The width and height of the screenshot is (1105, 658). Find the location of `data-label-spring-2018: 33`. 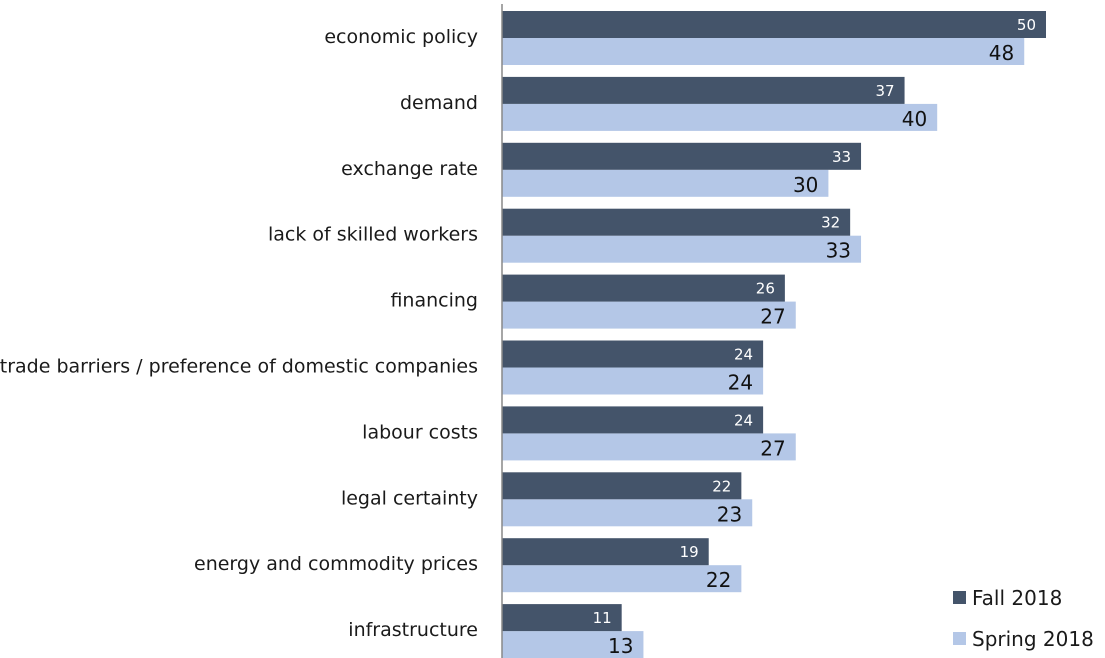

data-label-spring-2018: 33 is located at coordinates (838, 251).